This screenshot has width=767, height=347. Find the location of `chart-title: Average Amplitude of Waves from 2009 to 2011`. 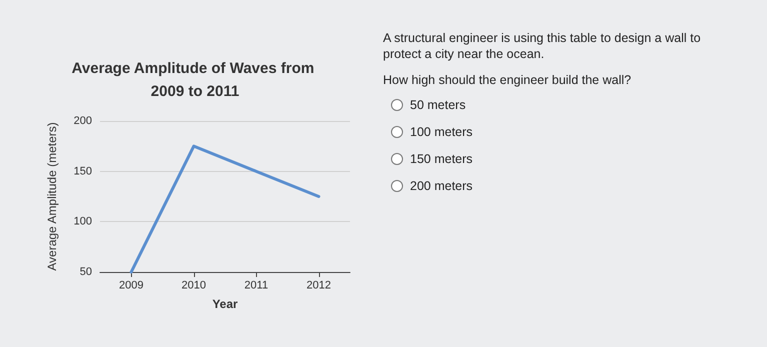

chart-title: Average Amplitude of Waves from 2009 to 2011 is located at coordinates (195, 80).